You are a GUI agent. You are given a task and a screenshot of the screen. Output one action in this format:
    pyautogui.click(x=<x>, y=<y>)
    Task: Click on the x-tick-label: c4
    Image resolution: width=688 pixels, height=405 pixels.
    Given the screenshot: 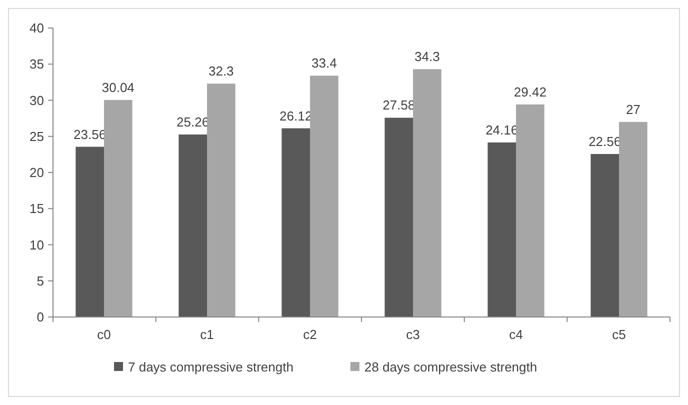 What is the action you would take?
    pyautogui.click(x=516, y=334)
    